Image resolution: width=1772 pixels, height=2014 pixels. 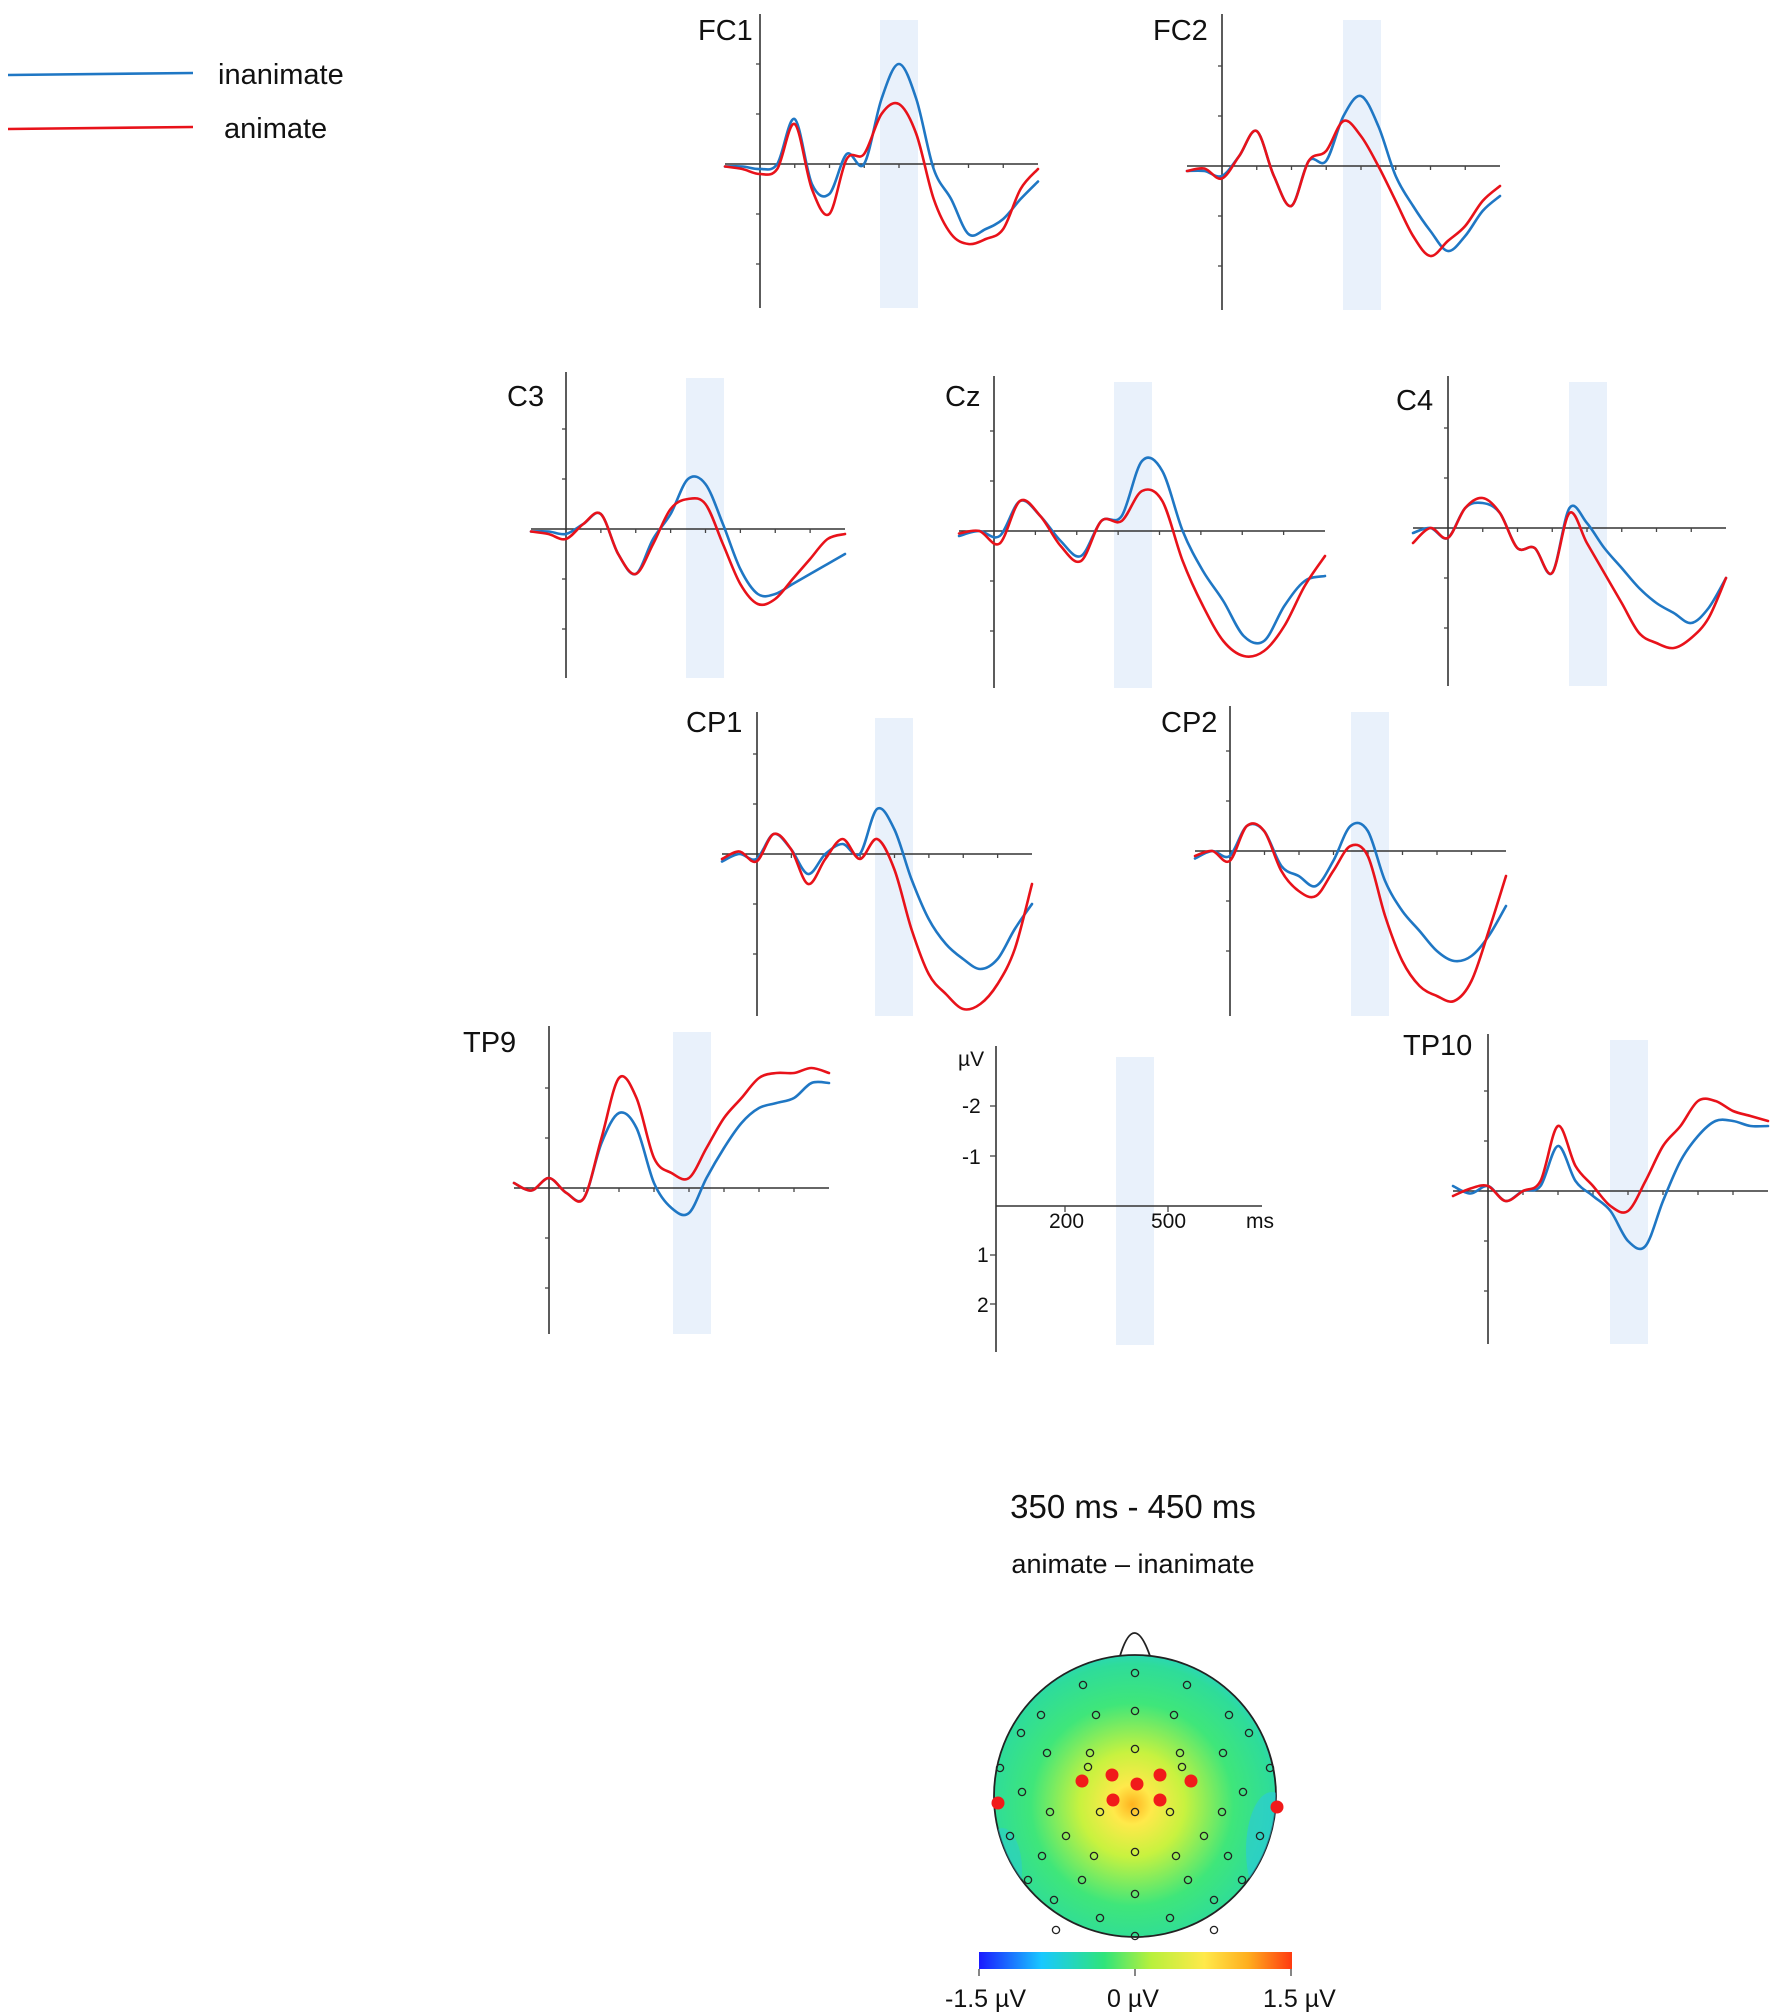 I want to click on erp-panel-cp2: CP2, so click(x=1334, y=861).